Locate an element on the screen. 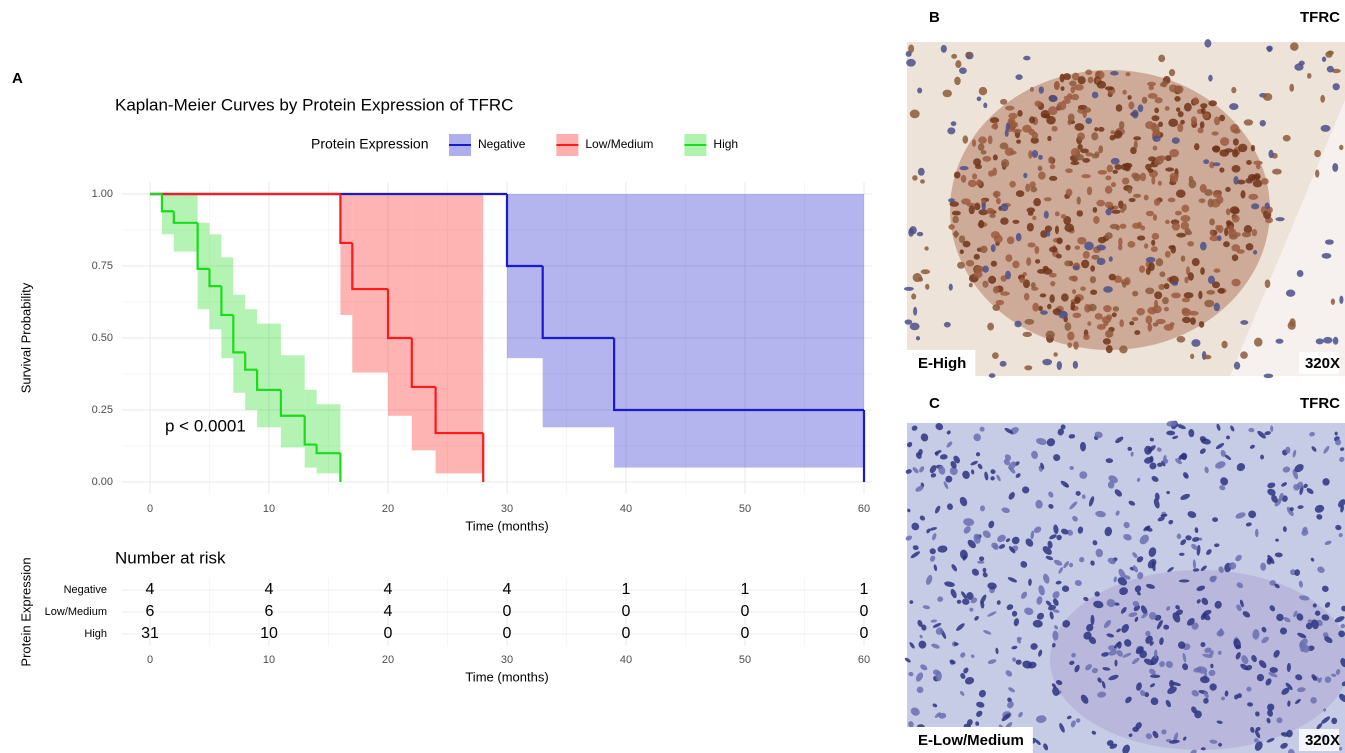  risk-count: 6 is located at coordinates (269, 611).